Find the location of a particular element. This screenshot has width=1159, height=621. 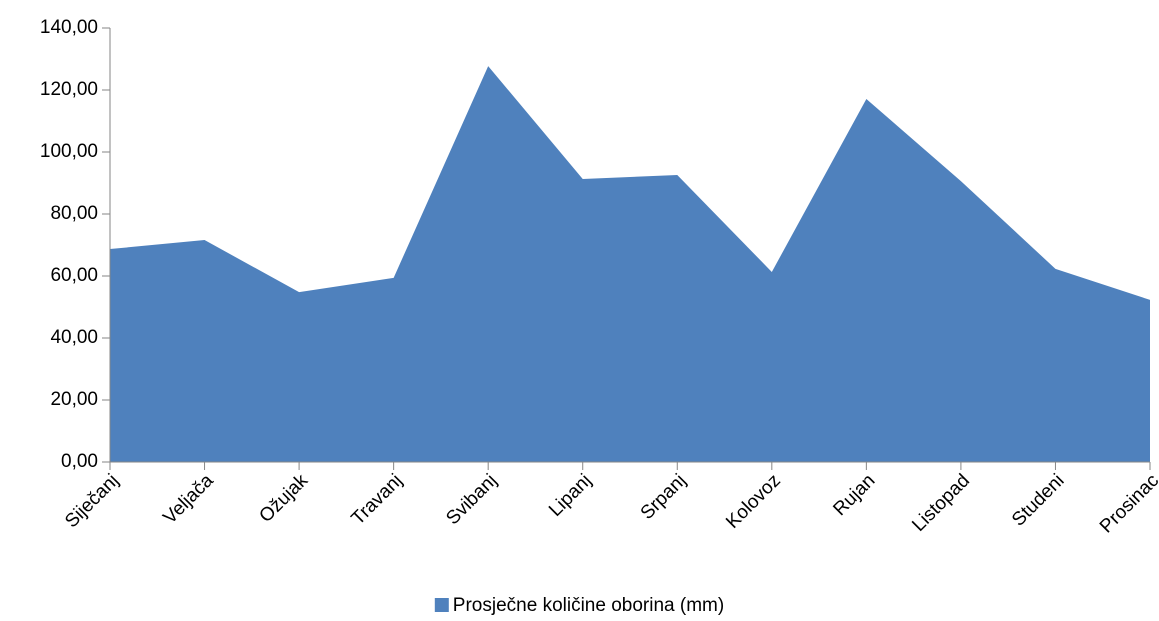

y-tick-label: 20,00 is located at coordinates (74, 399).